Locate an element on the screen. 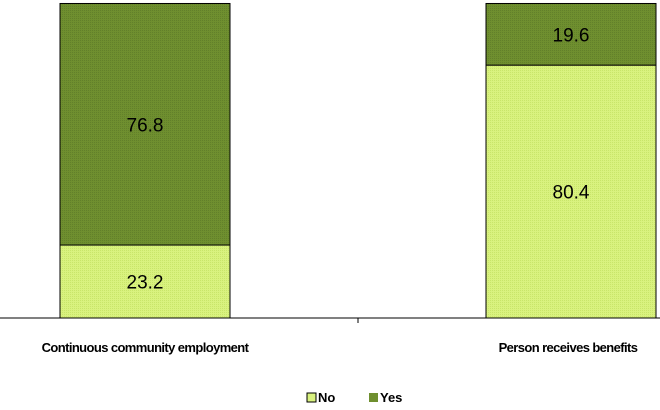 This screenshot has height=410, width=660. data-label-no-1: 23.2 is located at coordinates (145, 283).